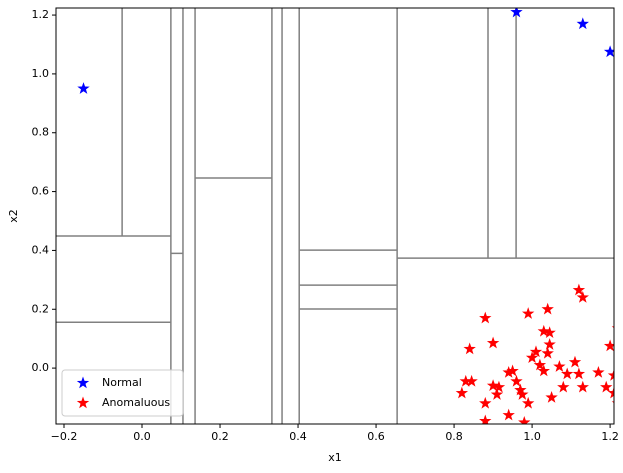 This screenshot has width=623, height=473. I want to click on x-tick-label: 0.8, so click(454, 436).